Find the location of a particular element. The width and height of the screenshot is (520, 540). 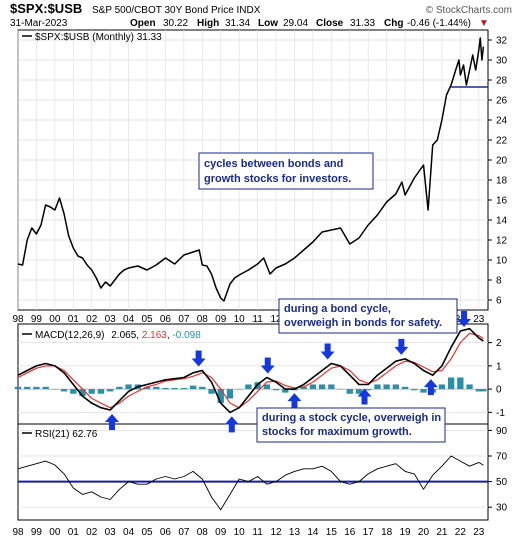

rsi-y-tick-label: 70 is located at coordinates (502, 457).